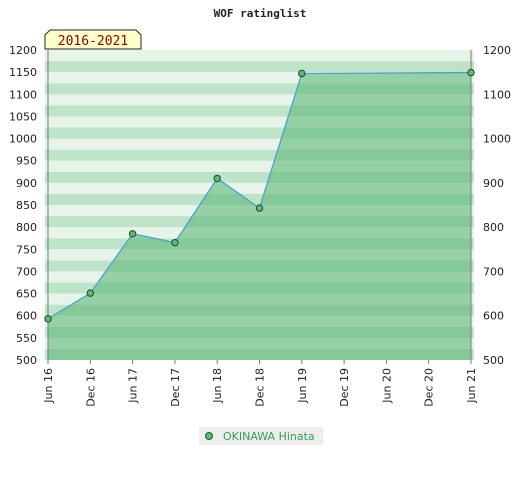  Describe the element at coordinates (209, 436) in the screenshot. I see `legend-marker` at that location.